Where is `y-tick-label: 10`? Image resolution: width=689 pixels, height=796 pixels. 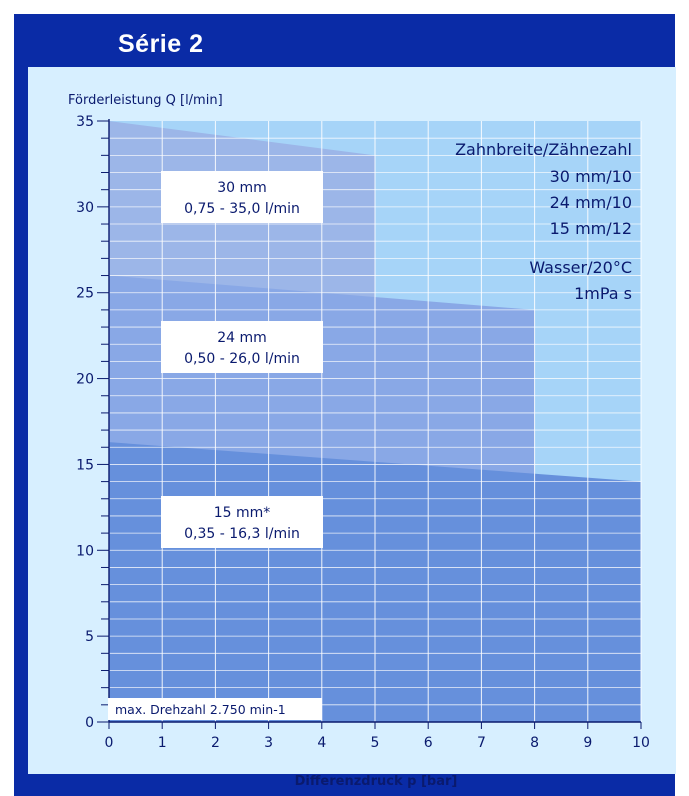 y-tick-label: 10 is located at coordinates (85, 551).